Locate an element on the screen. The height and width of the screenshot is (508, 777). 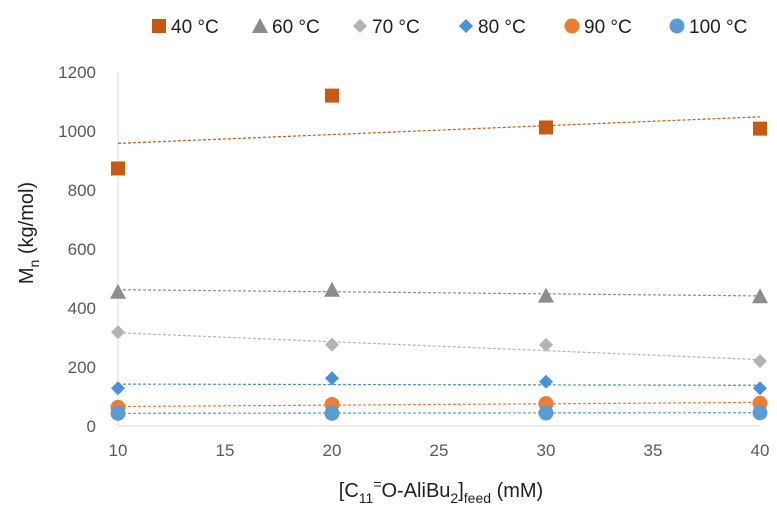
x-tick-label: 25 is located at coordinates (439, 450).